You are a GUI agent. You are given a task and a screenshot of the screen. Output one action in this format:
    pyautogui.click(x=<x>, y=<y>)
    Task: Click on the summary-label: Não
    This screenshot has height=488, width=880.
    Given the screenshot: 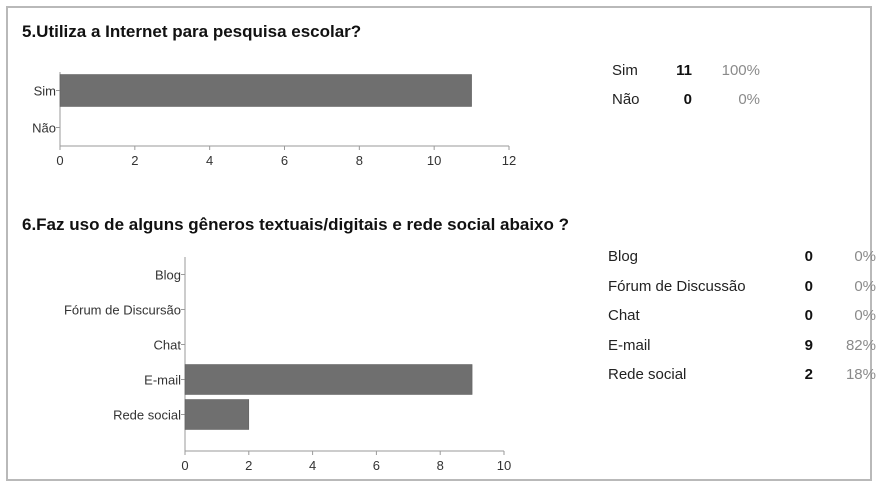 What is the action you would take?
    pyautogui.click(x=626, y=99)
    